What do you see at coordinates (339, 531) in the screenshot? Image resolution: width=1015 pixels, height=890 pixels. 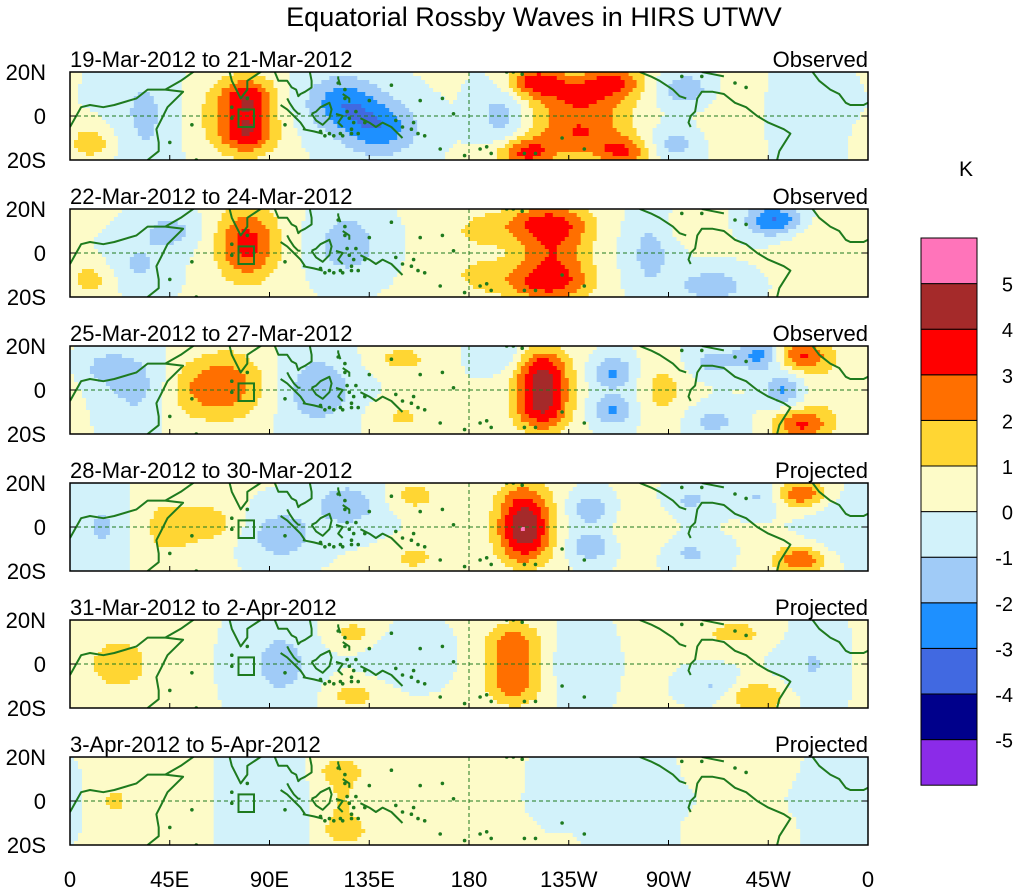 I see `coastline` at bounding box center [339, 531].